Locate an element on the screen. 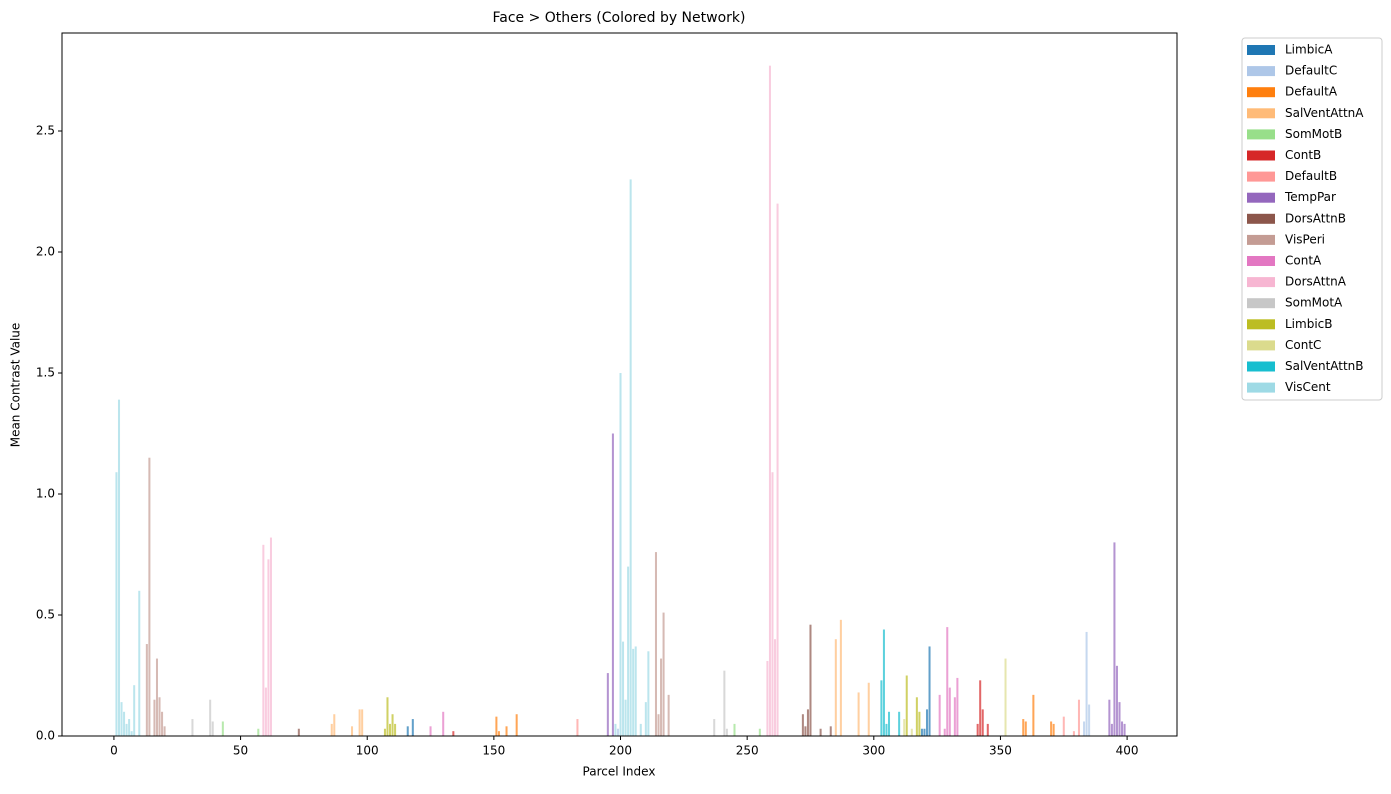  legend-box is located at coordinates (1312, 219).